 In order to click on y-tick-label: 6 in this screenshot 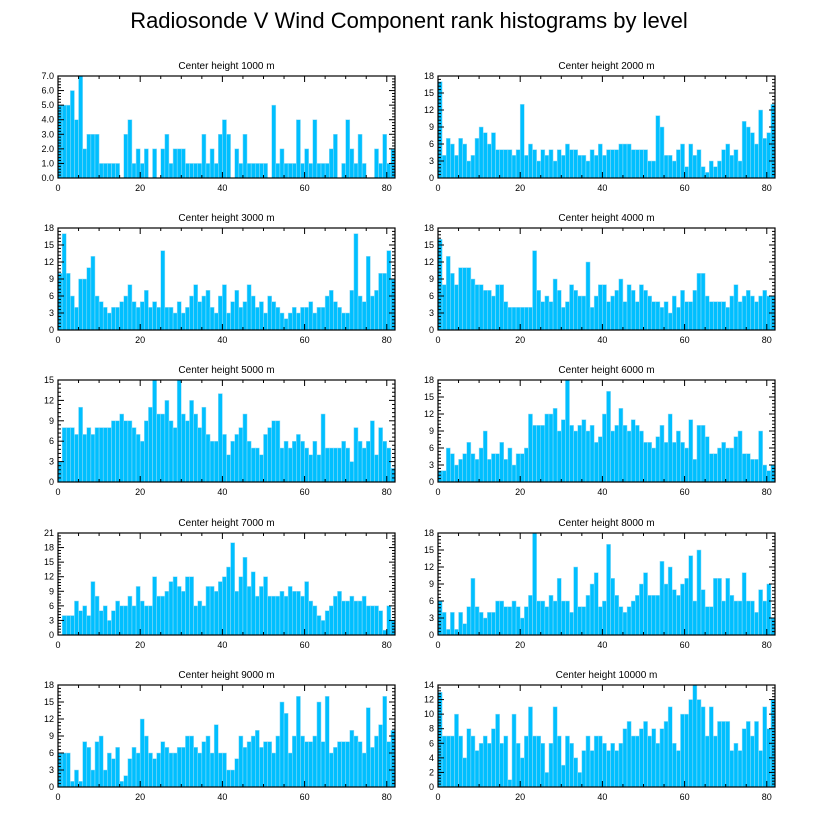, I will do `click(51, 296)`.